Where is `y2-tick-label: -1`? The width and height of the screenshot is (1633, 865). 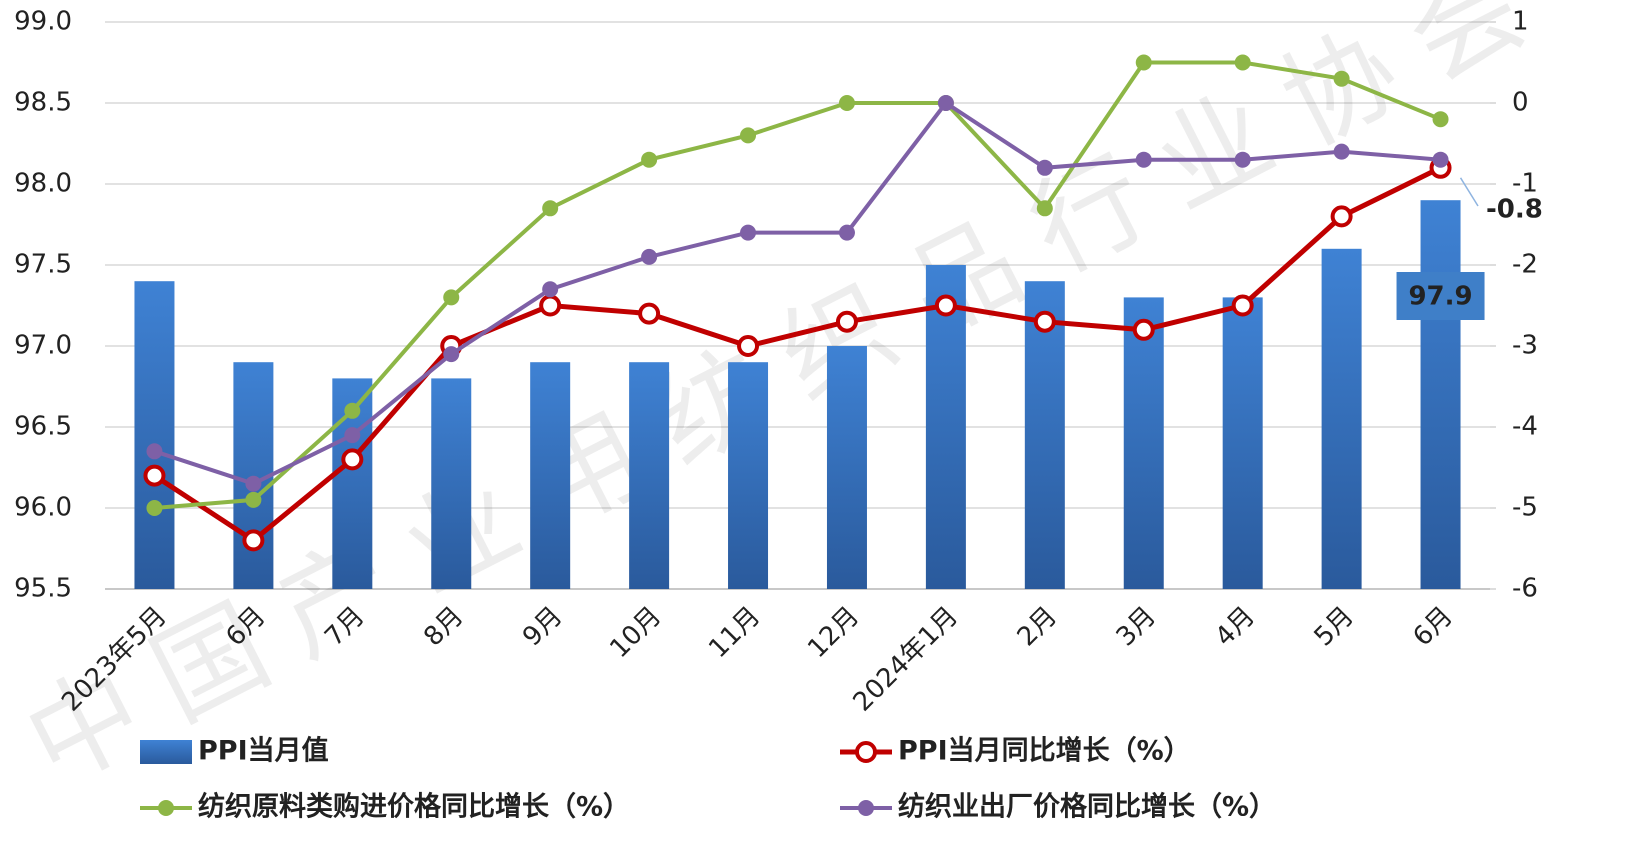
y2-tick-label: -1 is located at coordinates (1525, 184).